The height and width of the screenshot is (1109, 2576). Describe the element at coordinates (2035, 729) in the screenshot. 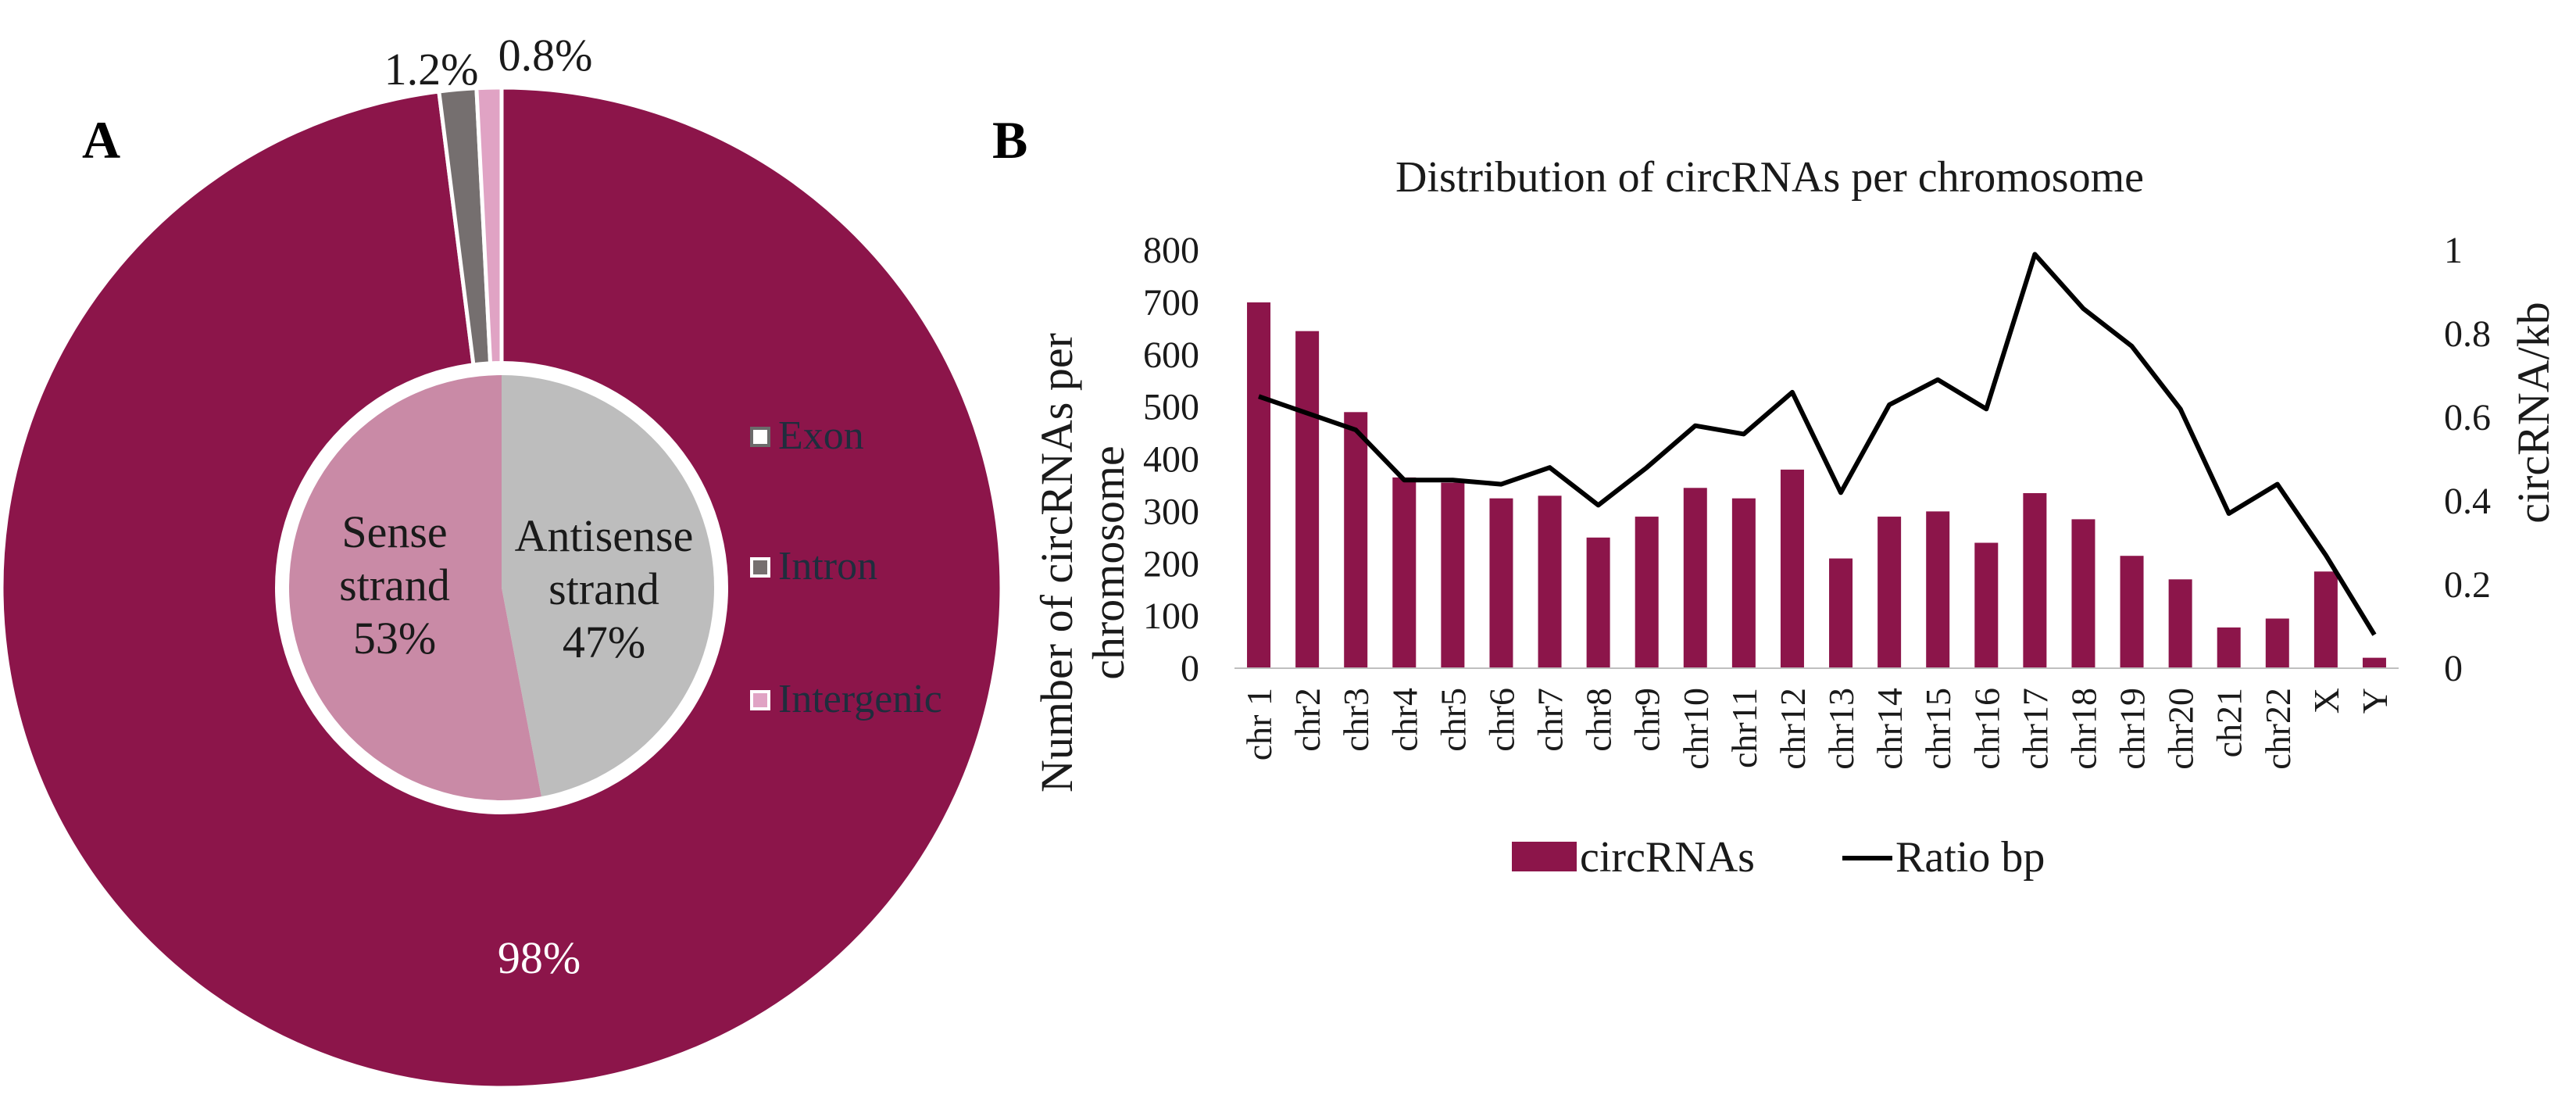

I see `x-tick-chr17: chr17` at that location.